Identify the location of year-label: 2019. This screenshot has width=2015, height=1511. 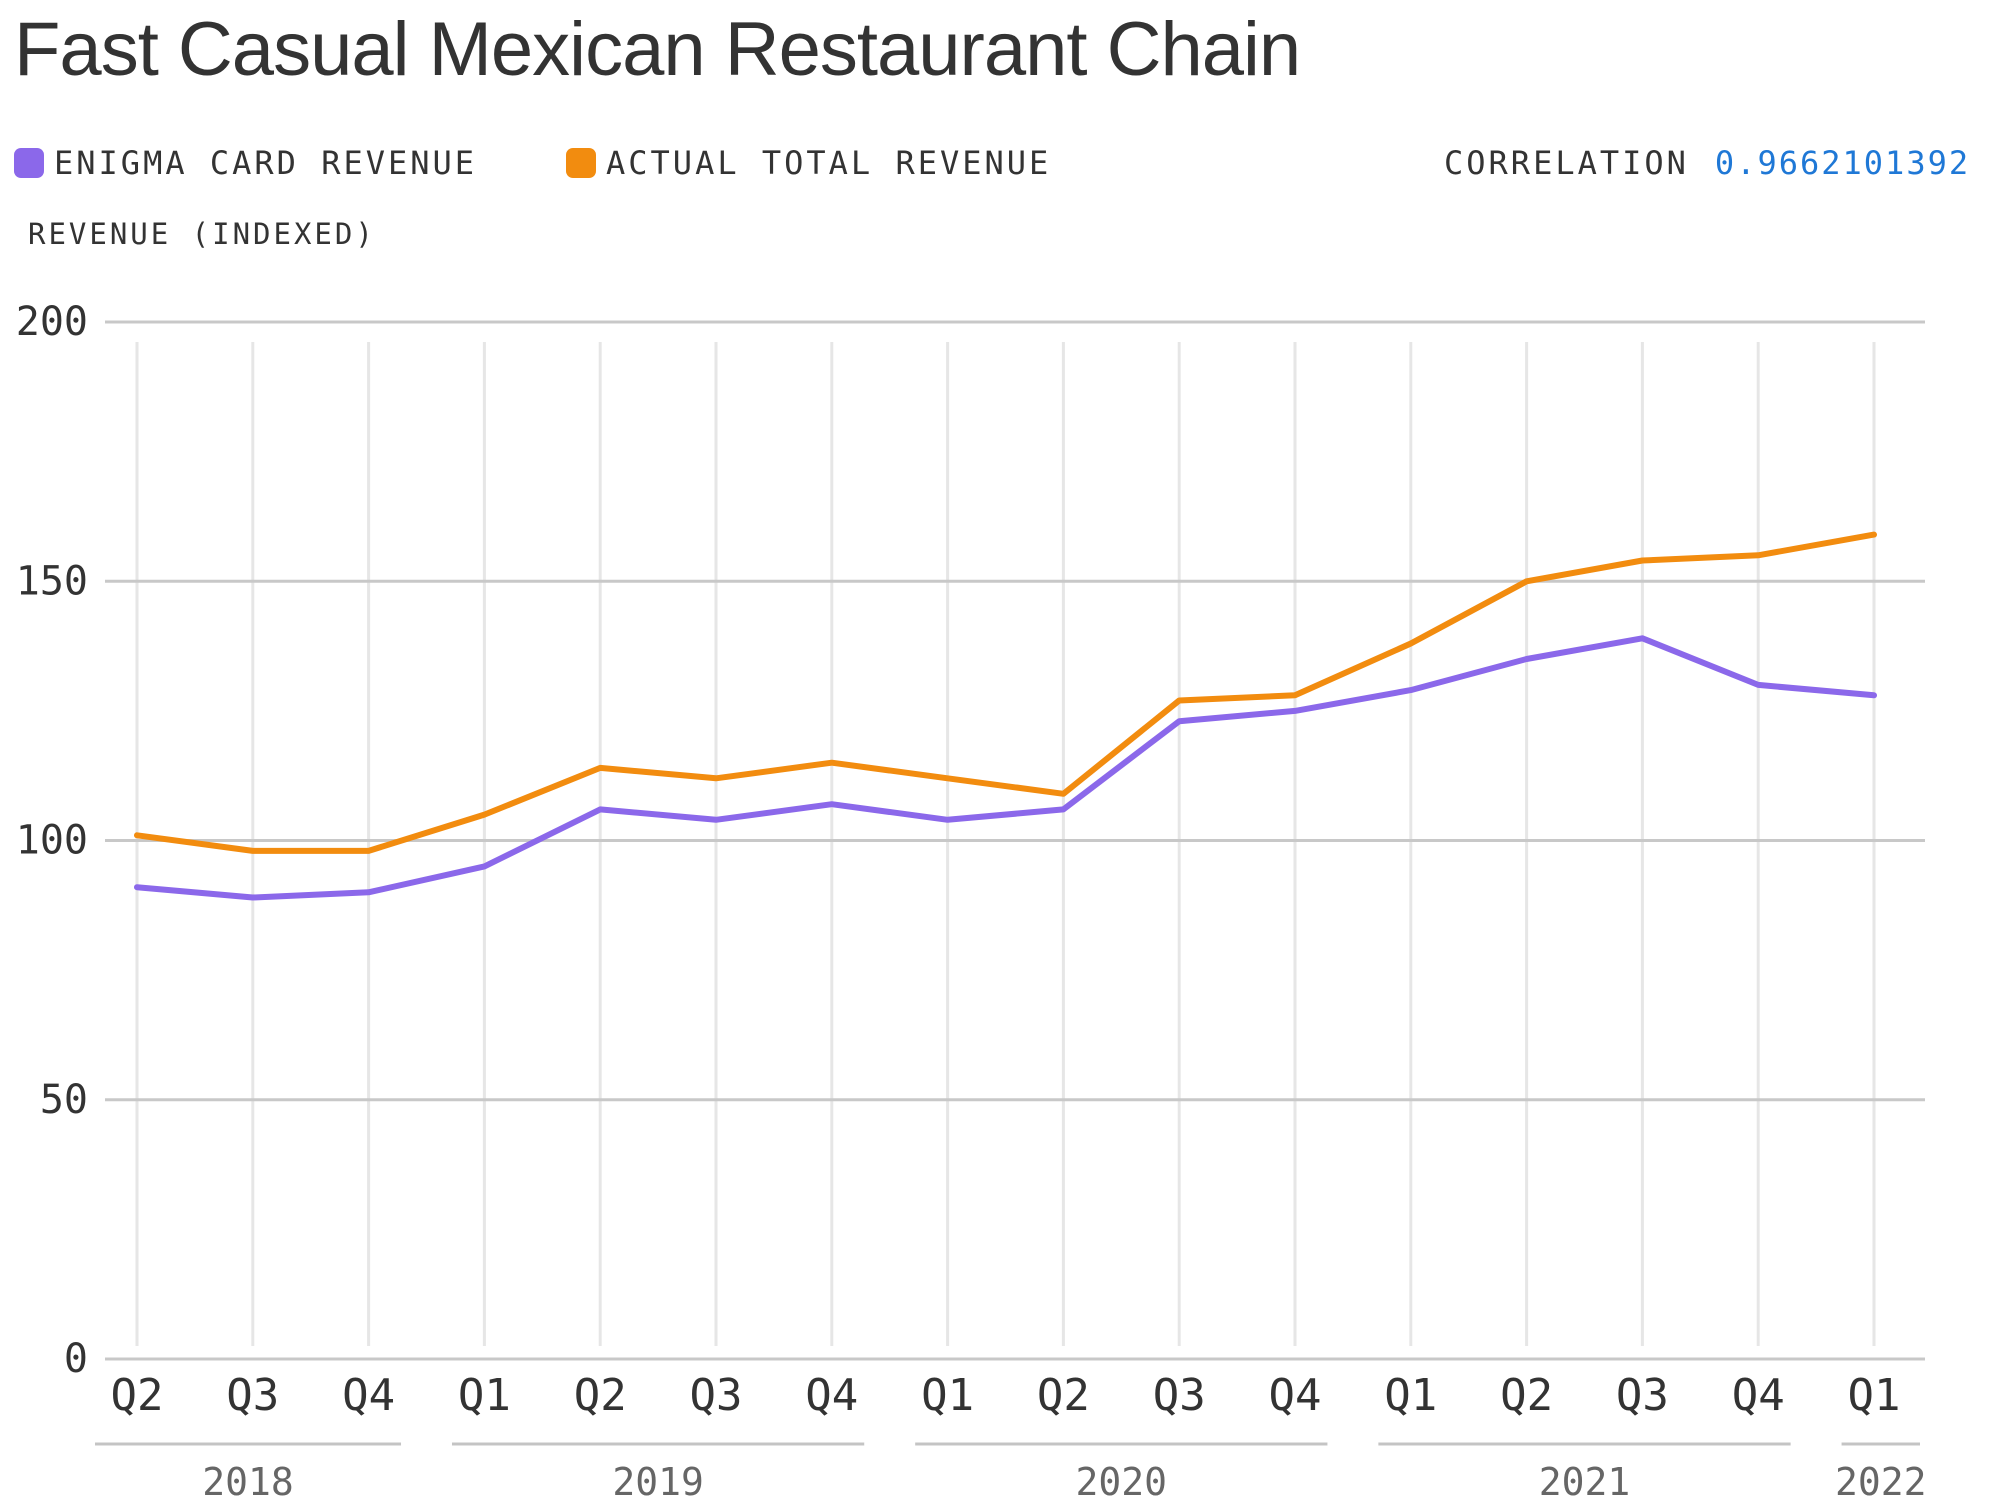
(658, 1482).